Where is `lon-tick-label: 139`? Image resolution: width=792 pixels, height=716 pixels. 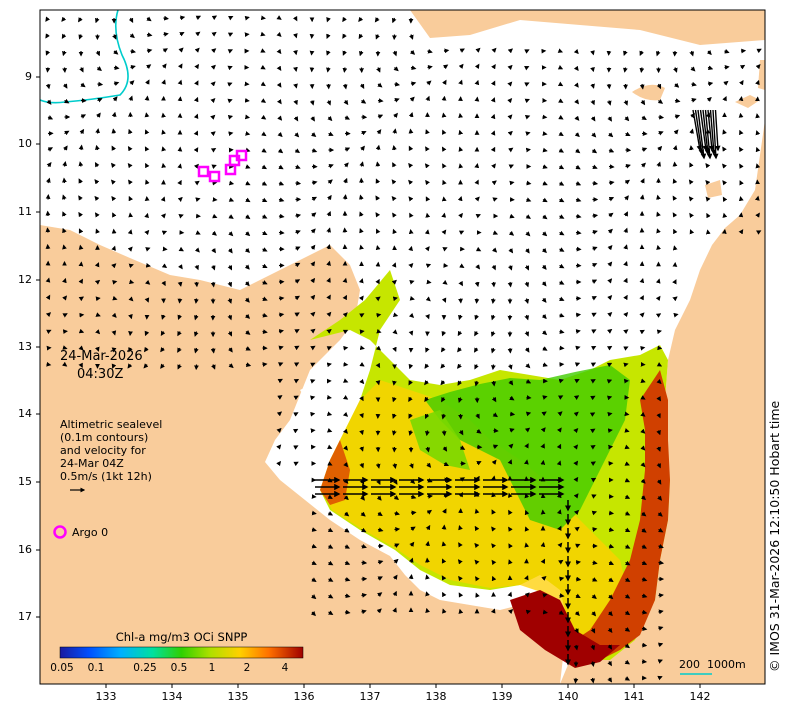 lon-tick-label: 139 is located at coordinates (502, 696).